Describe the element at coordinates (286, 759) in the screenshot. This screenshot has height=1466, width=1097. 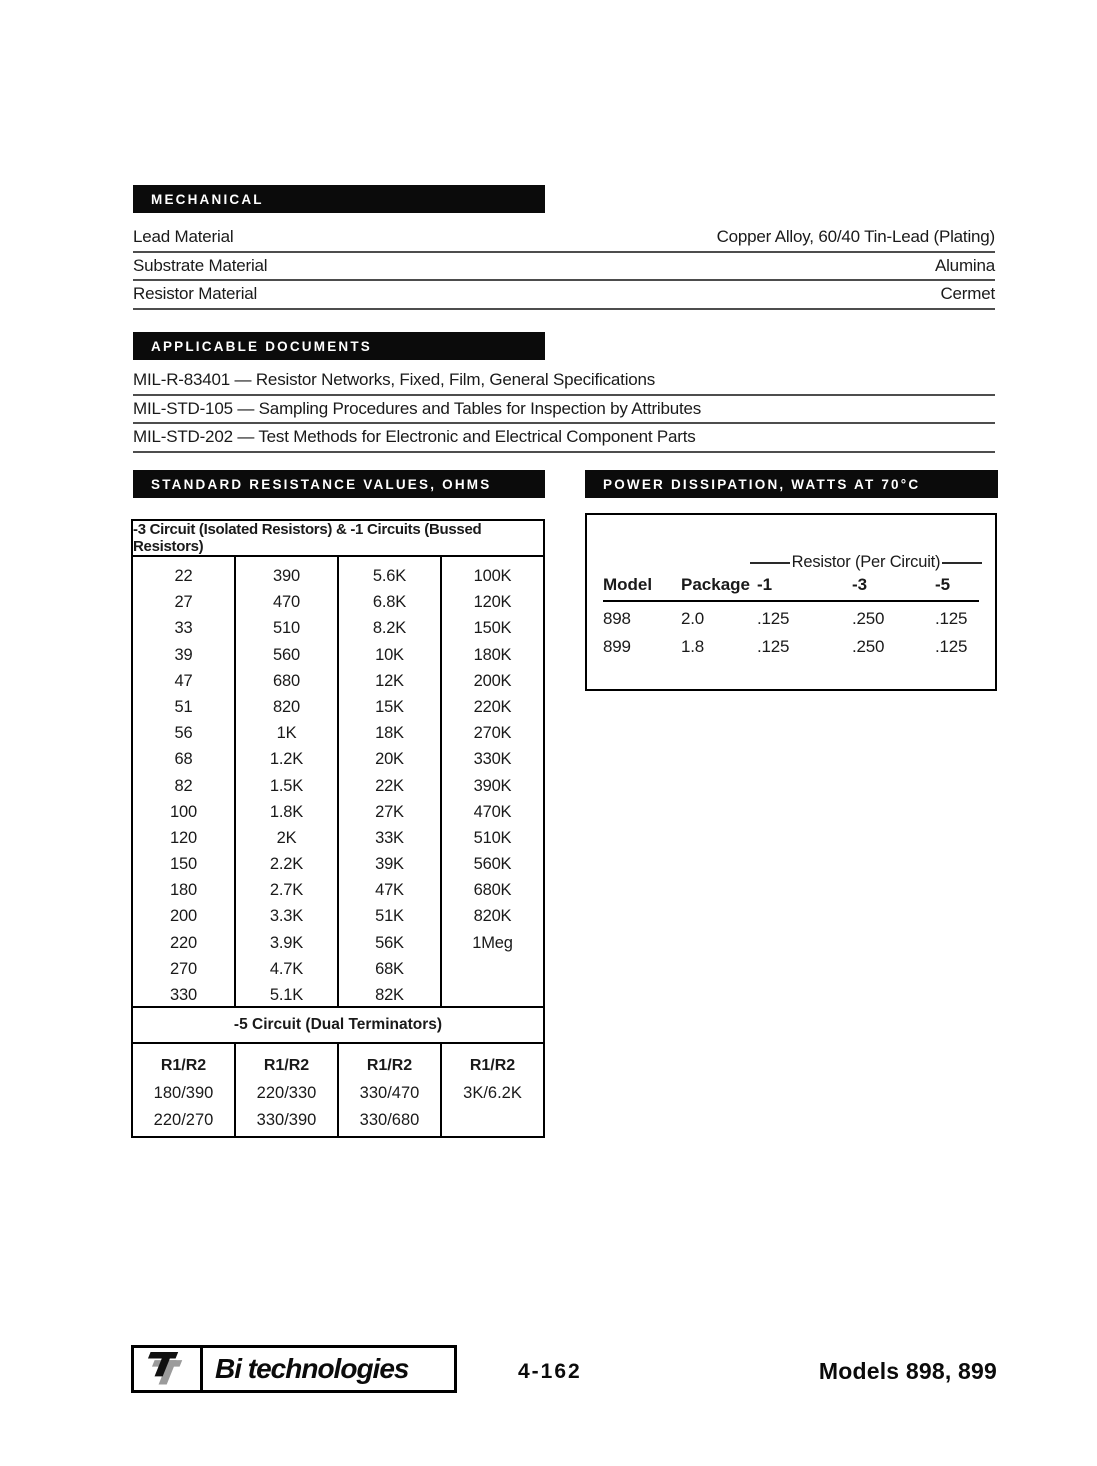
I see `resistance-value: 1.2K` at that location.